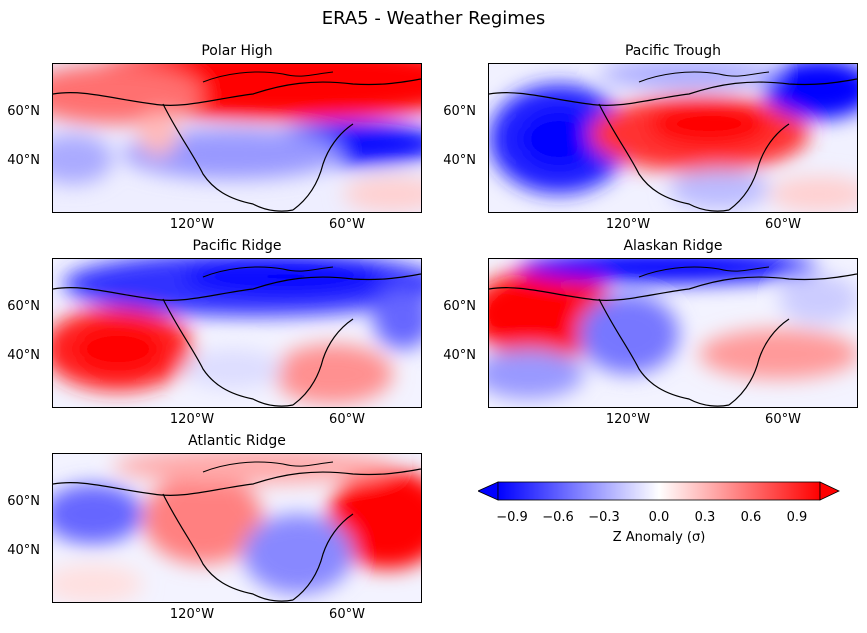  Describe the element at coordinates (797, 517) in the screenshot. I see `colorbar-tick: 0.9` at that location.